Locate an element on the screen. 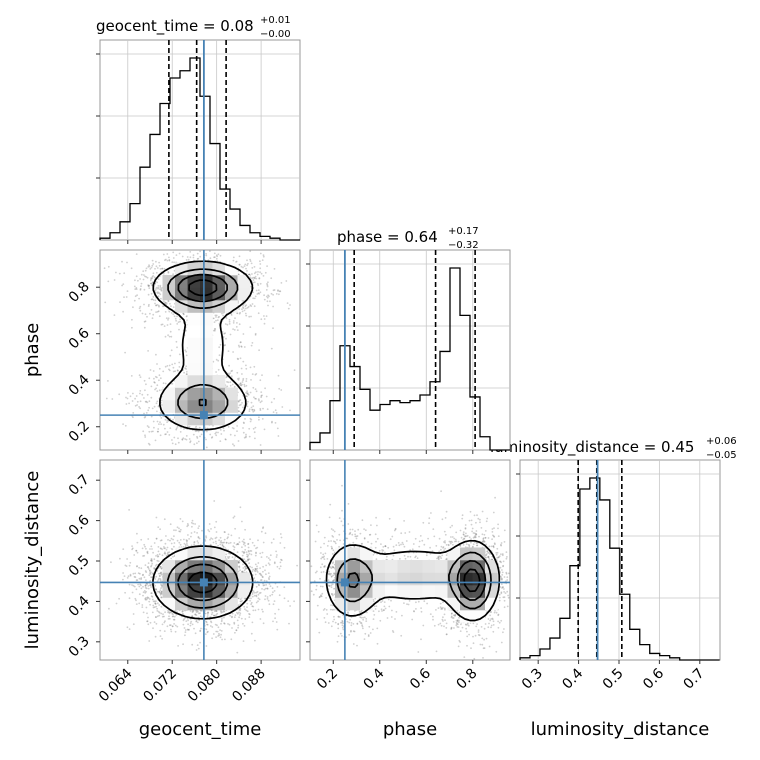 Image resolution: width=760 pixels, height=760 pixels. title-geocent-time-sup: +0.01 is located at coordinates (275, 20).